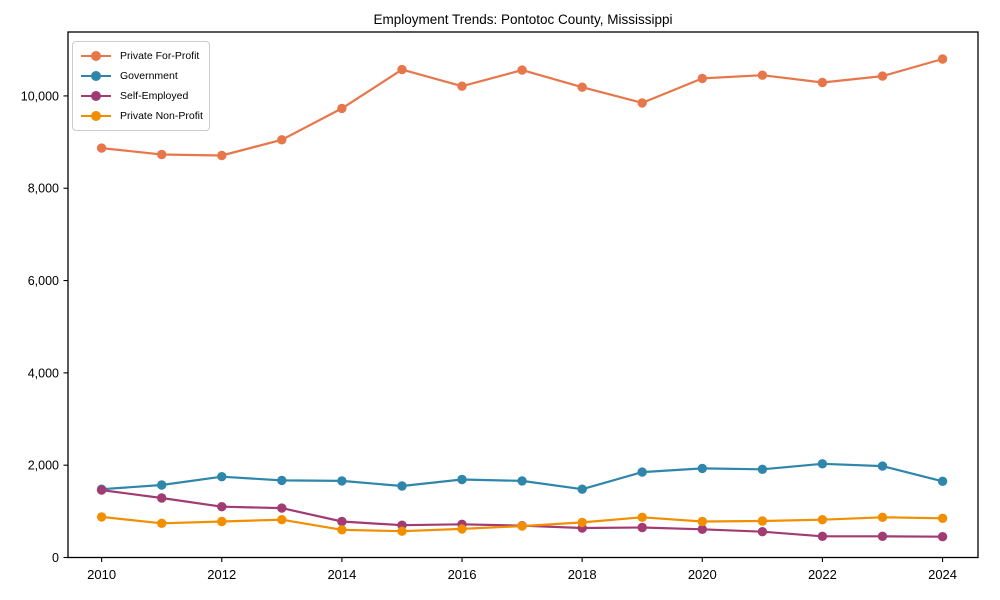  I want to click on point-government-2023, so click(882, 466).